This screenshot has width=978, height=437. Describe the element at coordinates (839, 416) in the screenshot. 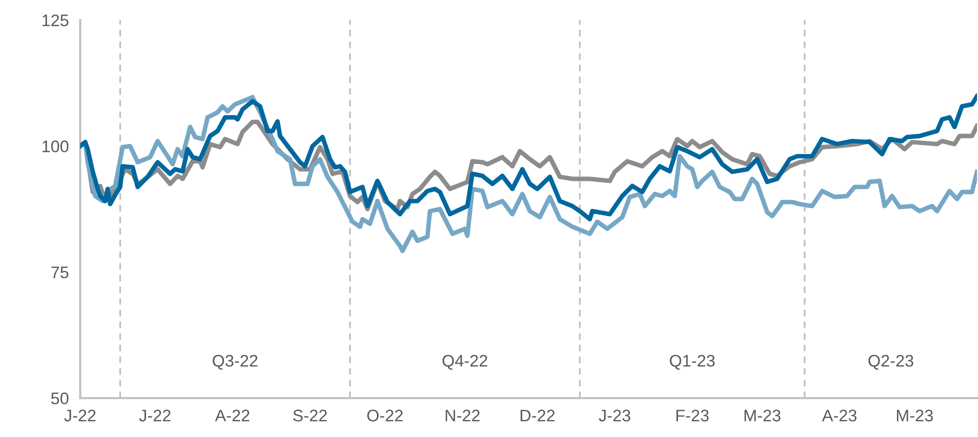

I see `x-tick-label: A-23` at that location.